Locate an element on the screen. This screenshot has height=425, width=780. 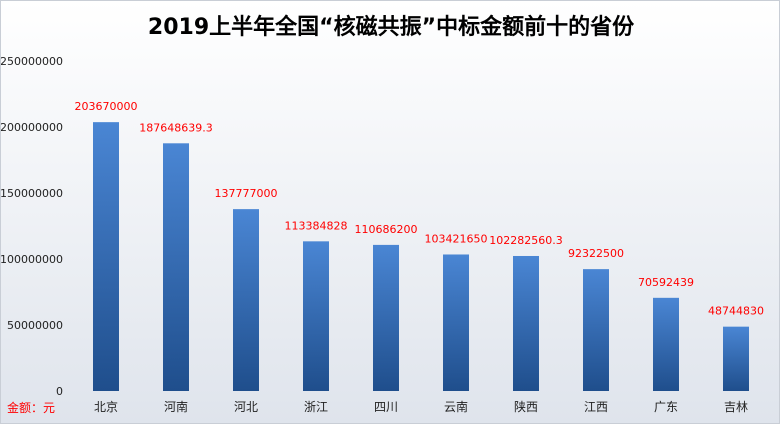
data-label: 92322500 is located at coordinates (596, 253).